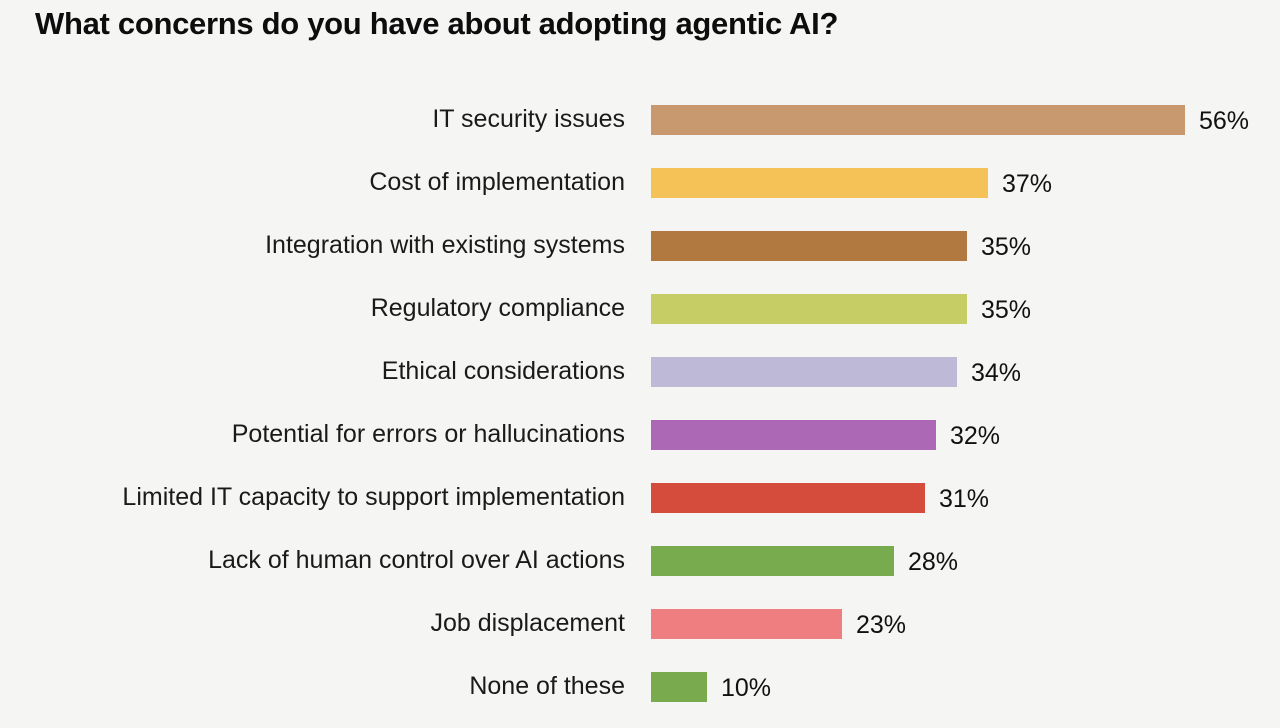  Describe the element at coordinates (640, 560) in the screenshot. I see `chart-row: Lack of human control over AI actions 28%` at that location.